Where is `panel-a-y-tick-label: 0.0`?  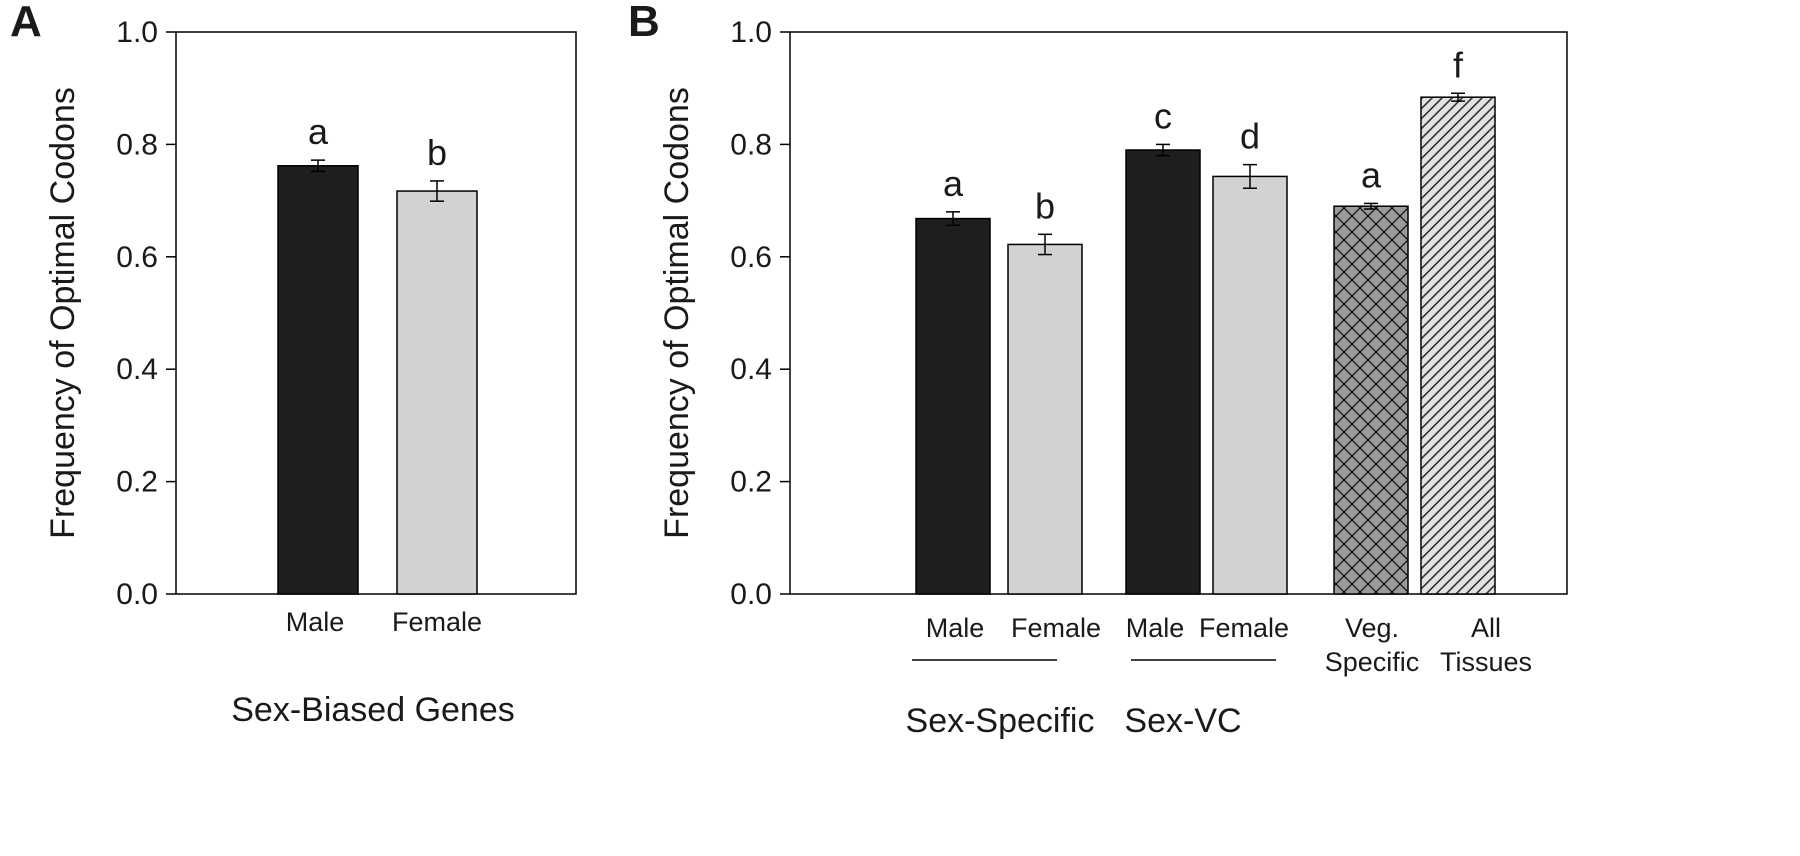
panel-a-y-tick-label: 0.0 is located at coordinates (137, 594).